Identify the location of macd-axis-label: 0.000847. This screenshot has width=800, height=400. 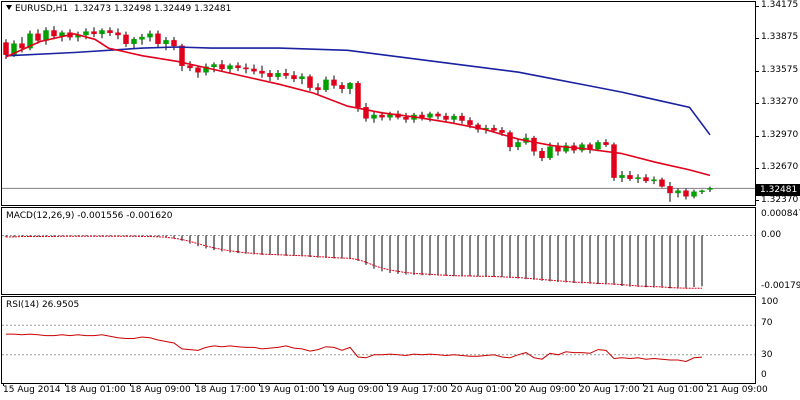
(780, 214).